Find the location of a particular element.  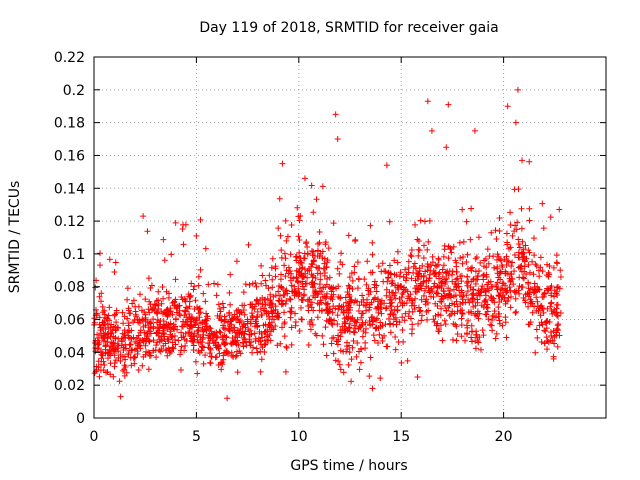

y-tick-label: 0.18 is located at coordinates (69, 124).